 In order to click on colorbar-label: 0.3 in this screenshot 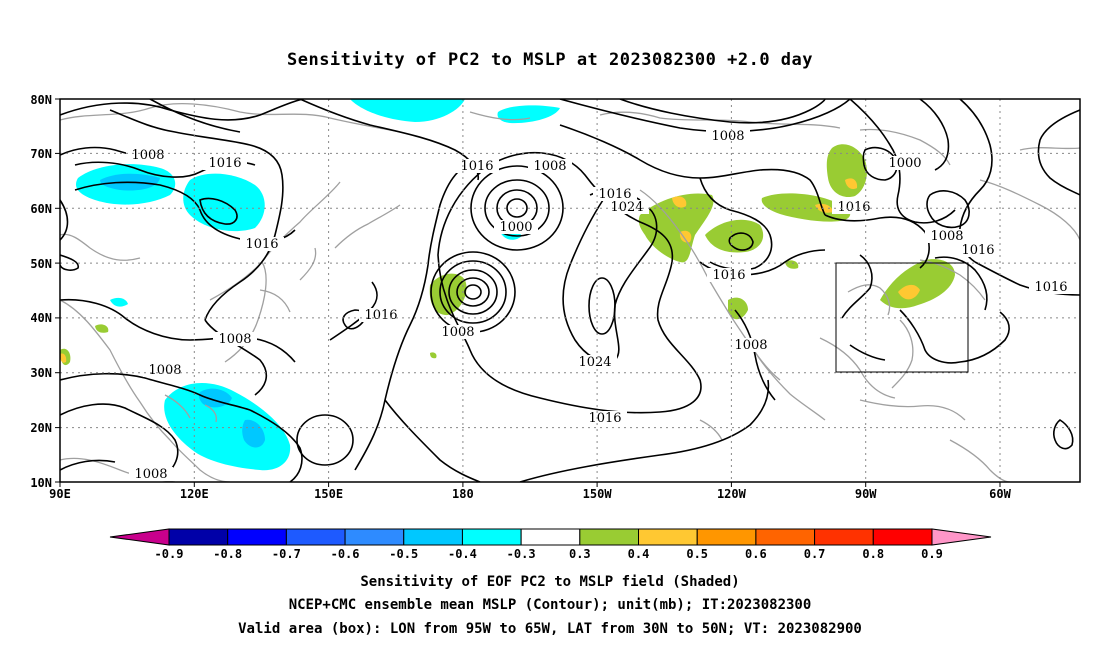, I will do `click(580, 554)`.